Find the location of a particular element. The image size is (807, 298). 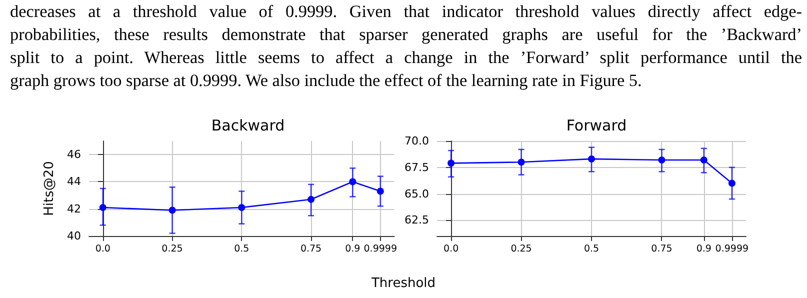

text: decreases at a threshold value of 0.9999. Given that indicator threshold values directly affect edge- is located at coordinates (406, 12).